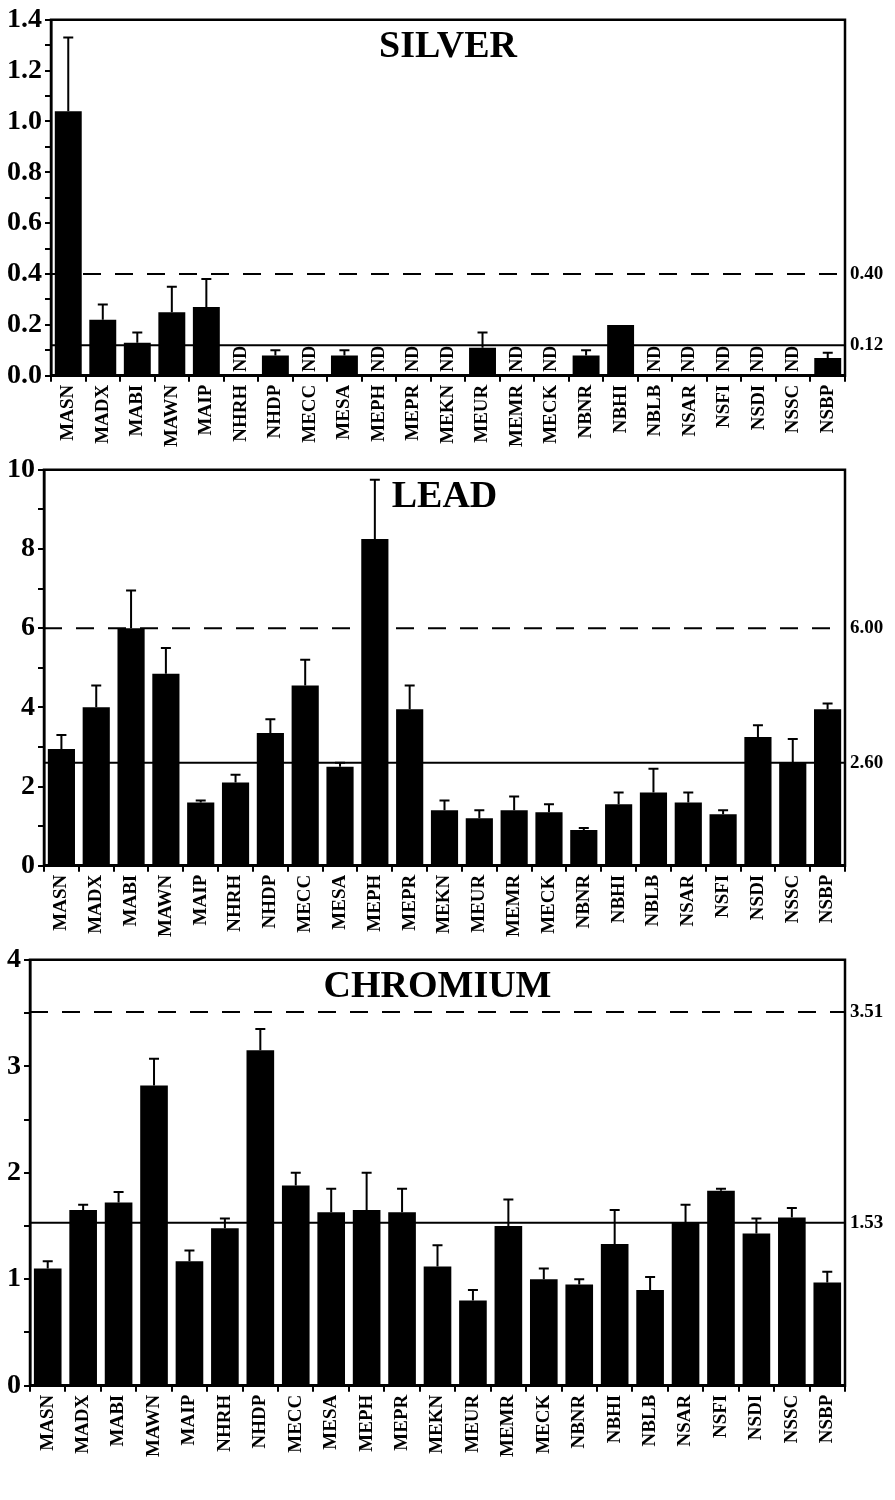  I want to click on y-tick-label: 10, so click(21, 468).